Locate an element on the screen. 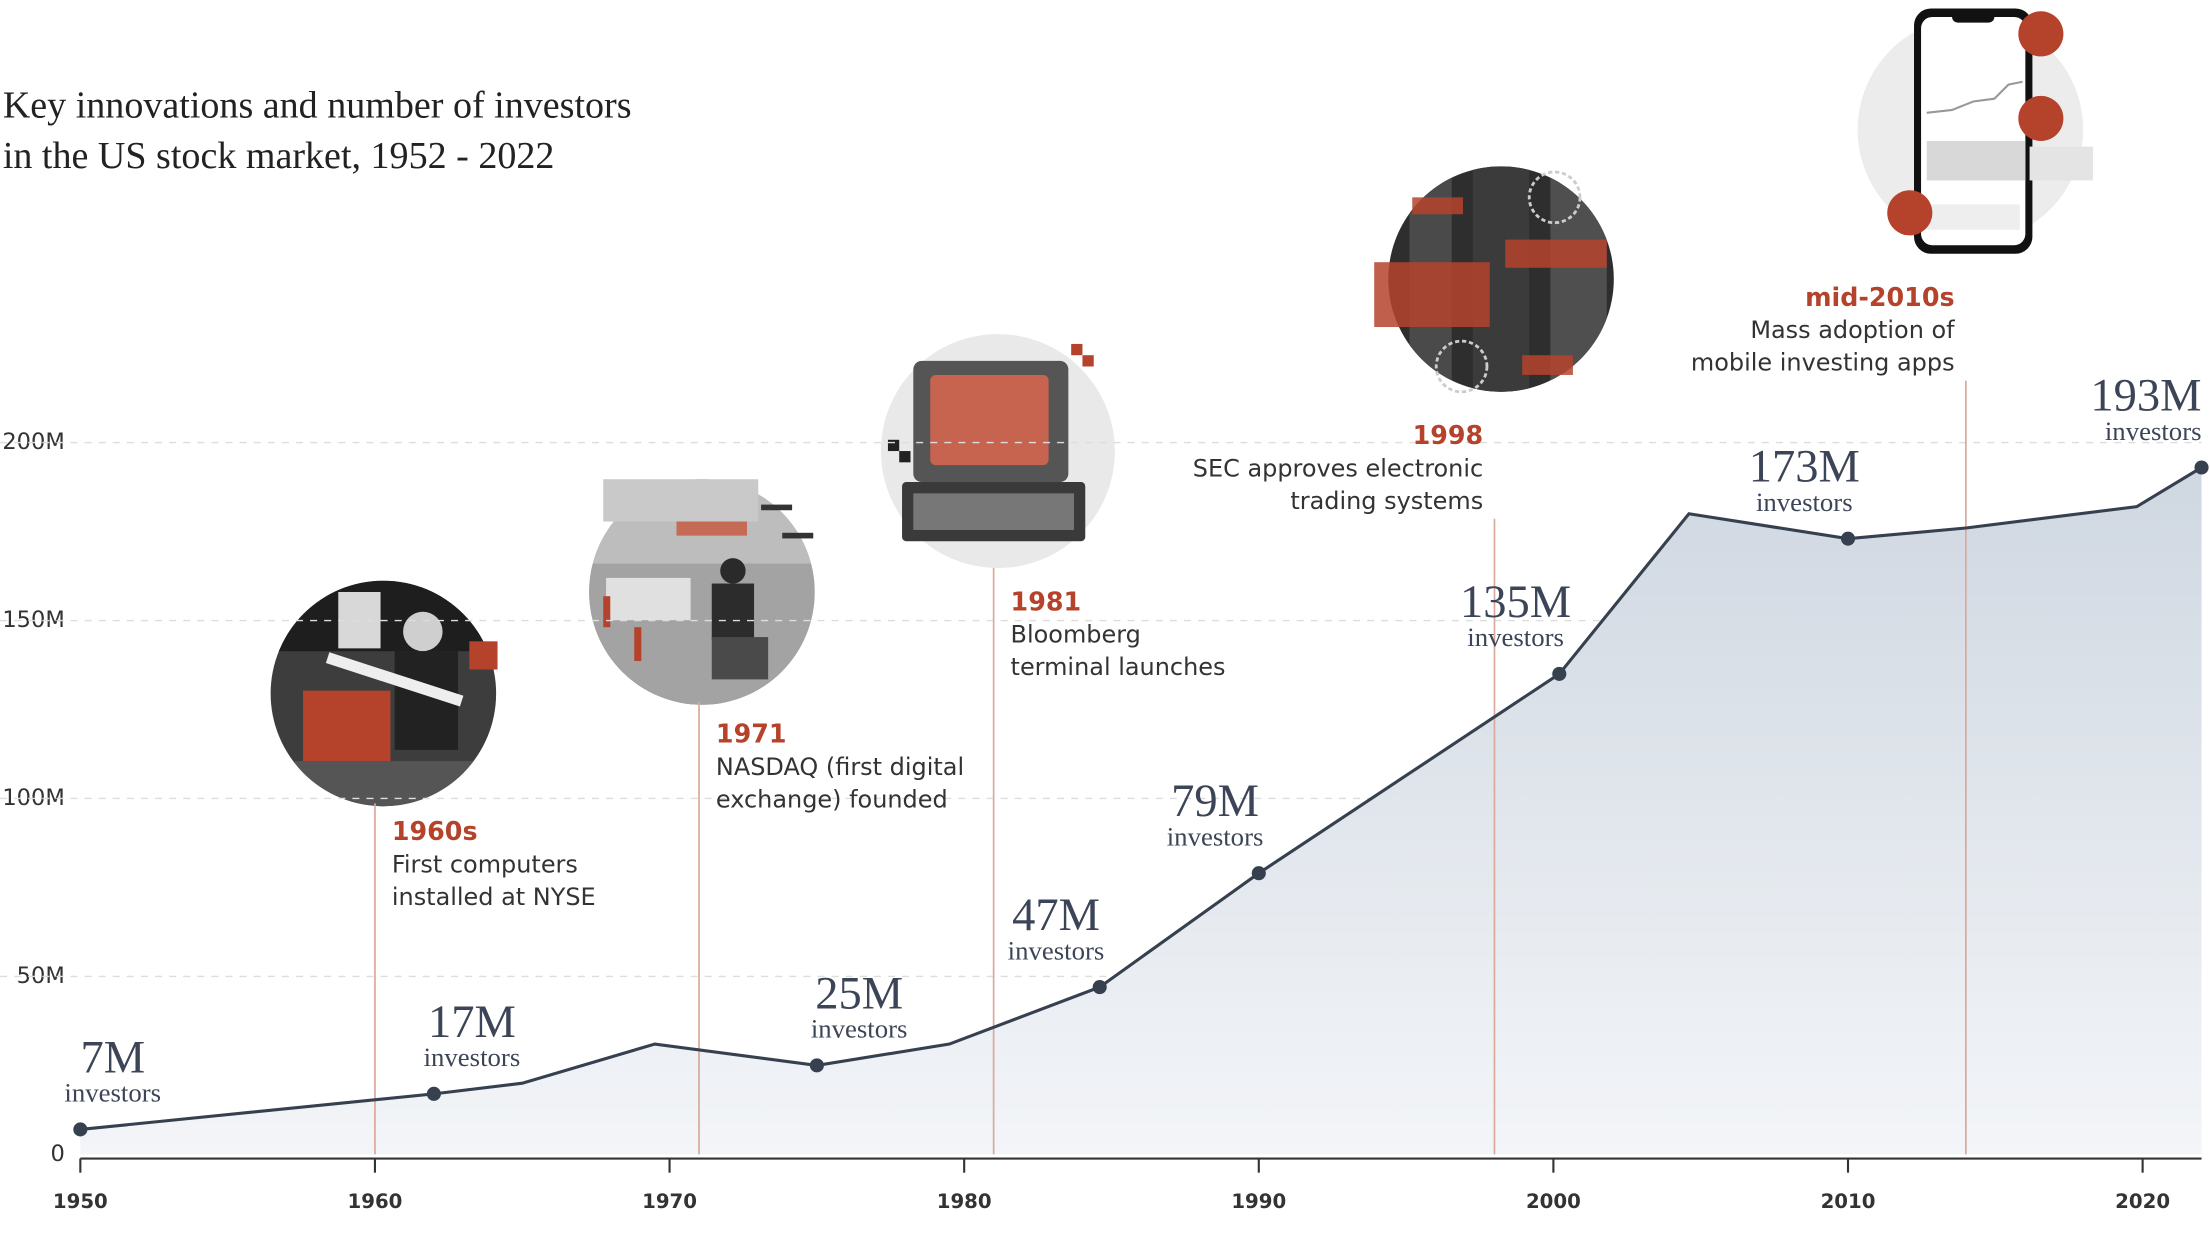 The width and height of the screenshot is (2210, 1250). value-label: 25M is located at coordinates (859, 993).